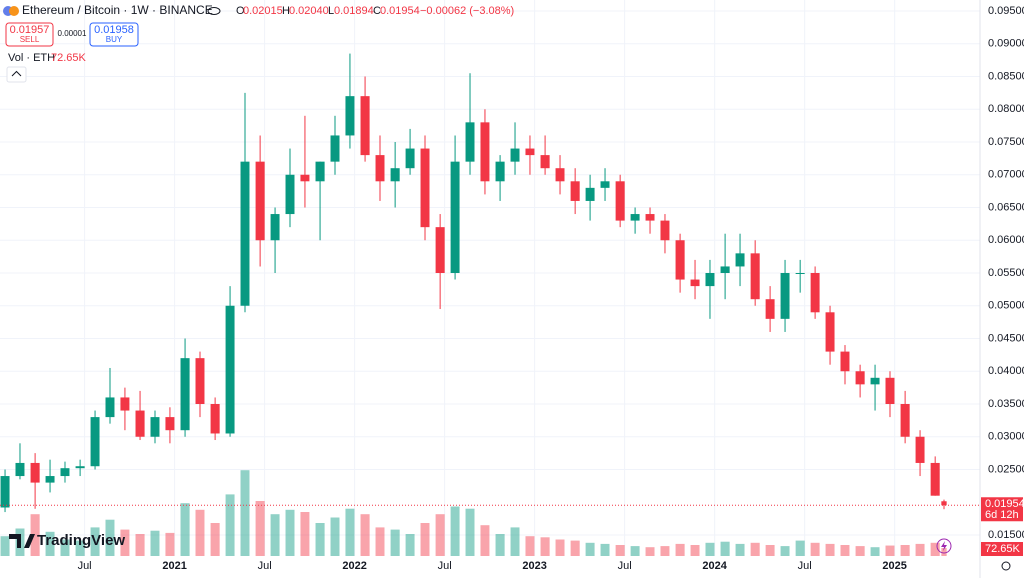 The image size is (1024, 578). What do you see at coordinates (1006, 566) in the screenshot?
I see `settings-icon` at bounding box center [1006, 566].